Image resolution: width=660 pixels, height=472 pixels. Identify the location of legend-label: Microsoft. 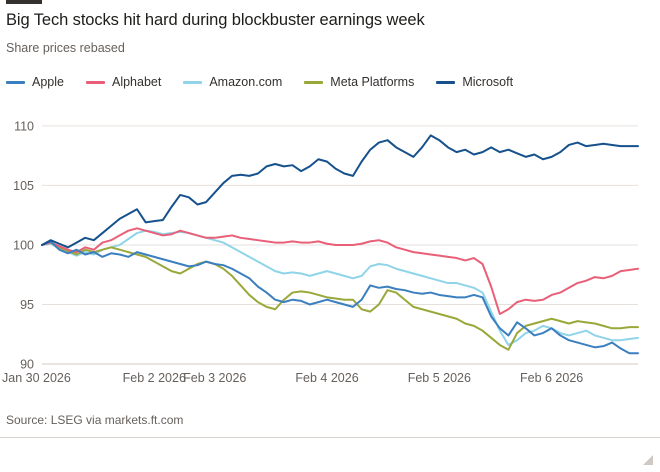
(488, 82).